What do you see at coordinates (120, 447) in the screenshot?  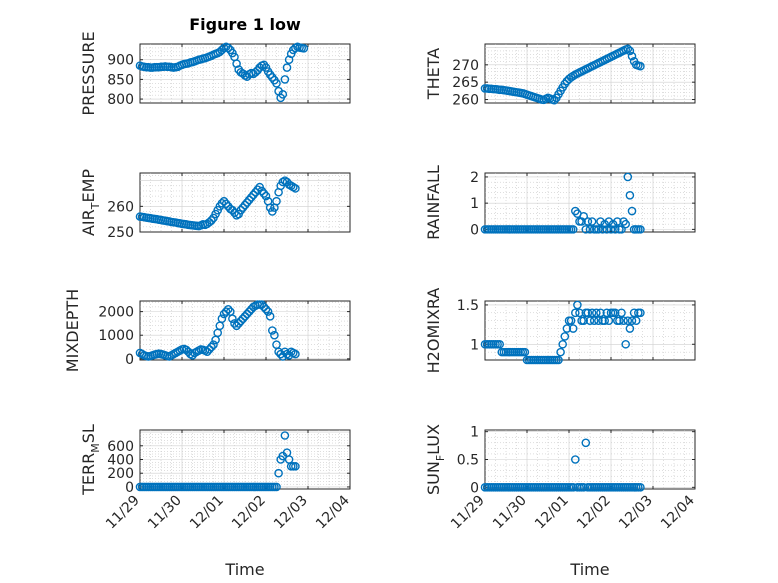 I see `y-tick-label: 600` at bounding box center [120, 447].